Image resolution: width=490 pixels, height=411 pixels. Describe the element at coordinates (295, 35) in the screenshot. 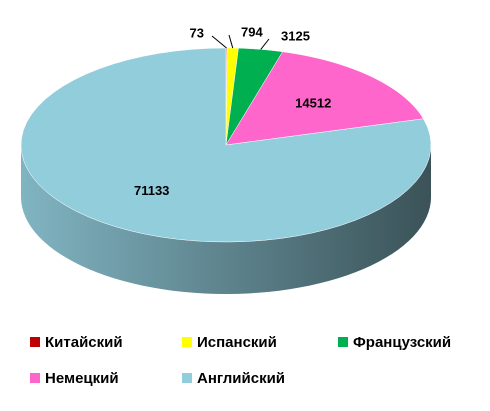

I see `value-label: 3125` at that location.